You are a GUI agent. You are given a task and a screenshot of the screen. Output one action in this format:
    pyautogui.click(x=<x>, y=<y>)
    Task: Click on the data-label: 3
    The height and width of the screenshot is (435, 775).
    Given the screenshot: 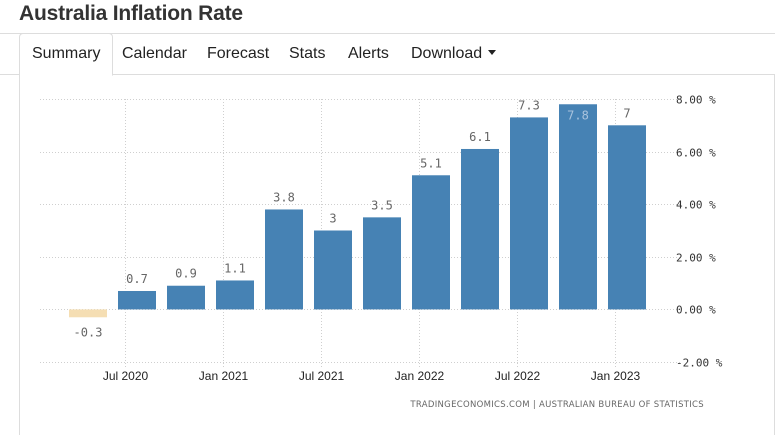 What is the action you would take?
    pyautogui.click(x=332, y=219)
    